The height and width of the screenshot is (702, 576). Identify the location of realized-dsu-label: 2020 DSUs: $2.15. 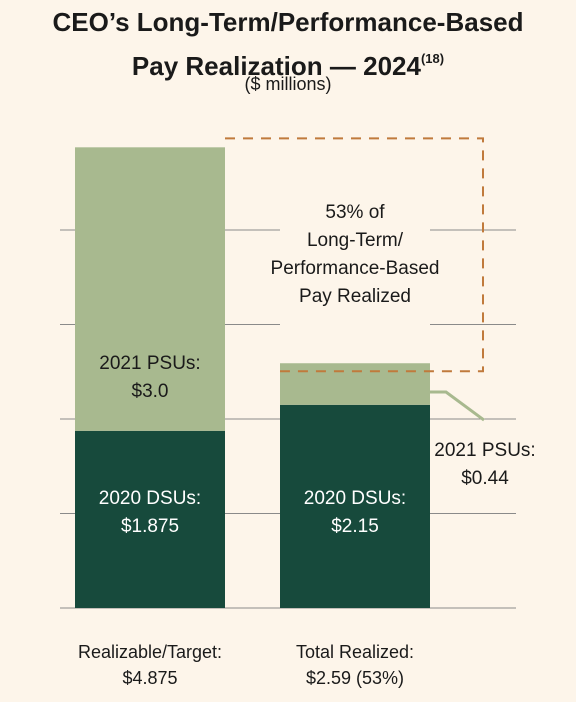
(355, 513).